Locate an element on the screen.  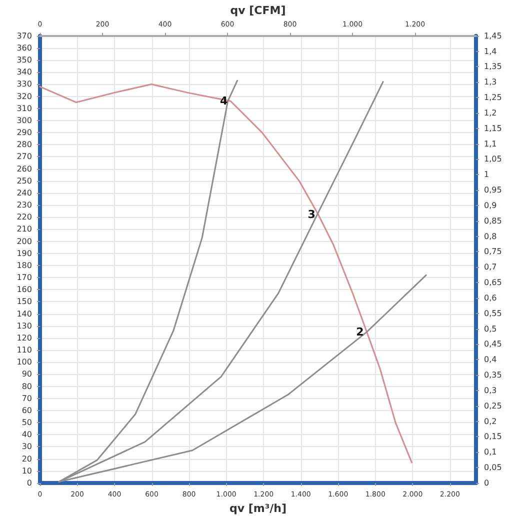
y2-tick-label: 1,35 is located at coordinates (493, 67).